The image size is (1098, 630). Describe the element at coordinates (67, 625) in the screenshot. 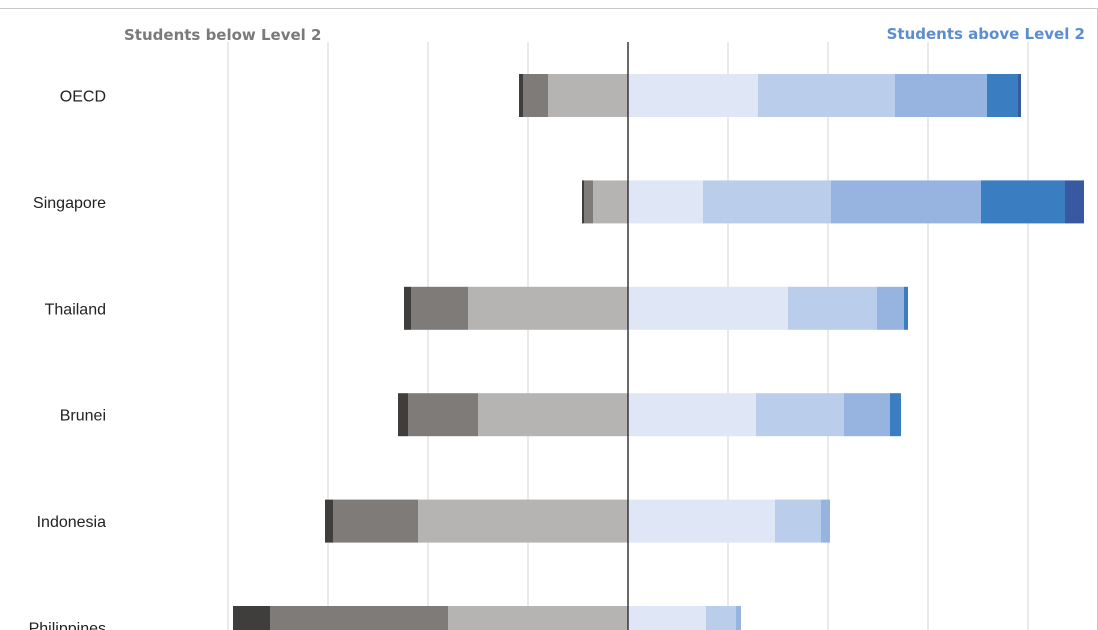

I see `category-label: Philippines` at that location.